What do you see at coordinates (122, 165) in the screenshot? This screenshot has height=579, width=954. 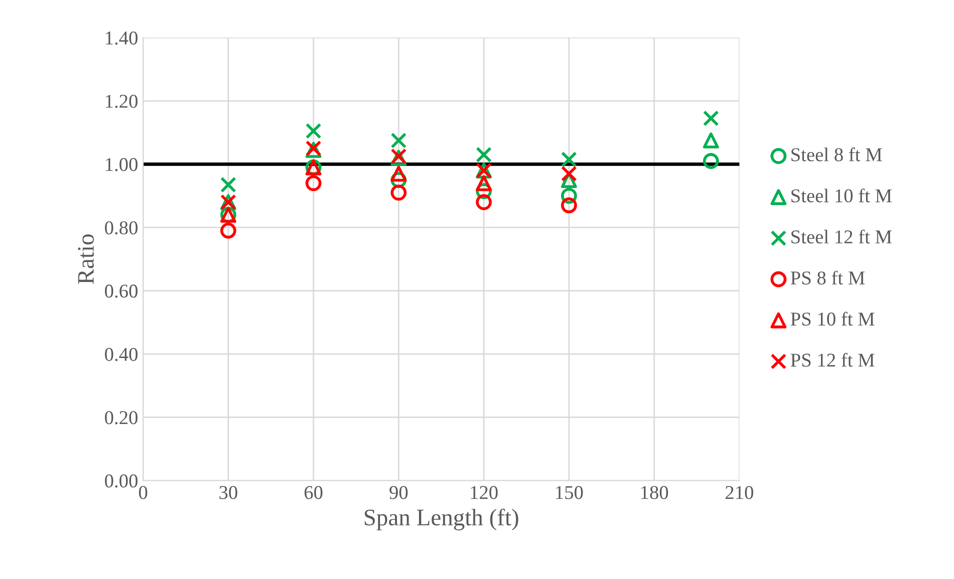 I see `y-tick-label: 1.00` at bounding box center [122, 165].